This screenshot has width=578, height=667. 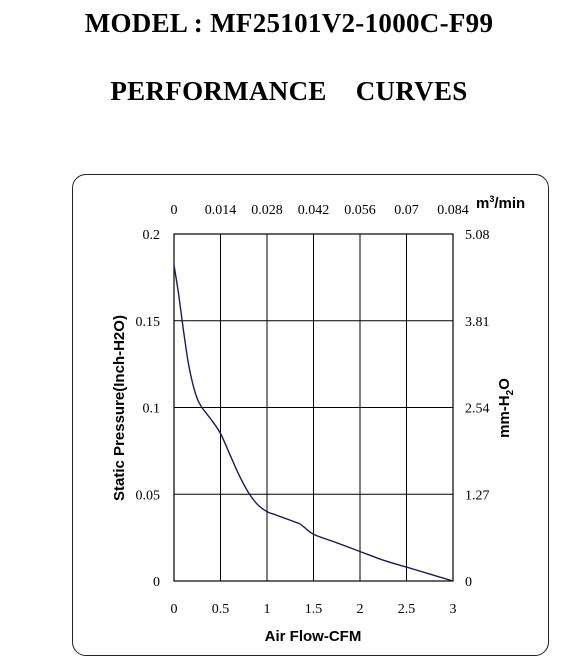 What do you see at coordinates (360, 210) in the screenshot?
I see `x2-tick-label: 0.056` at bounding box center [360, 210].